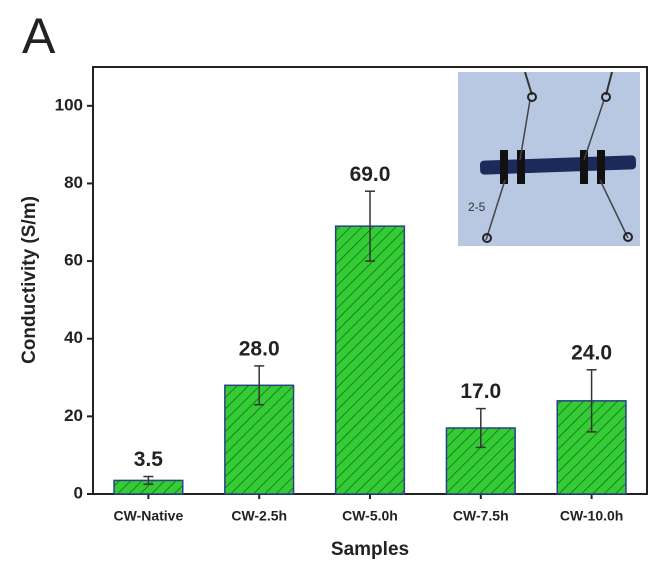 This screenshot has width=649, height=569. Describe the element at coordinates (69, 104) in the screenshot. I see `y-tick-label: 100` at that location.